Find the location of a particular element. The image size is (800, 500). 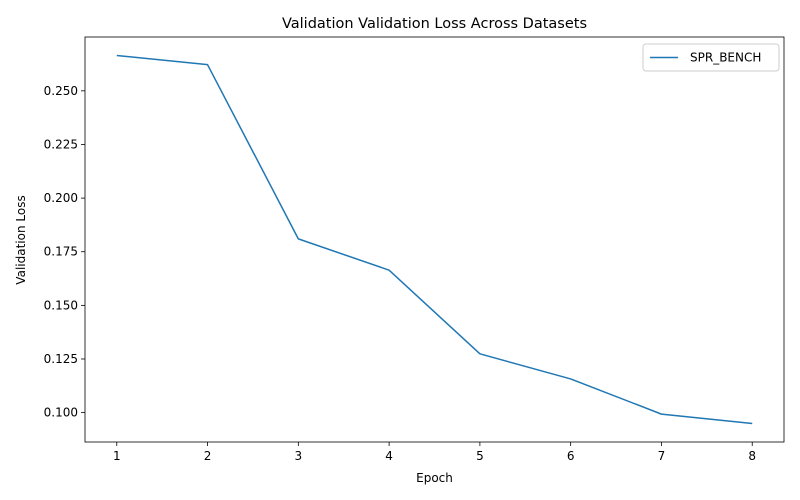

y-tick-label: 0.200 is located at coordinates (61, 198).